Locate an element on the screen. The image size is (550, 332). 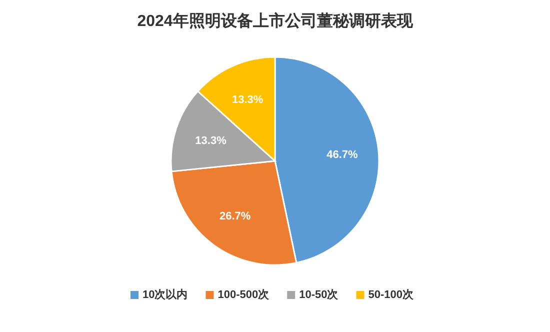
data-label: 26.7% is located at coordinates (235, 216).